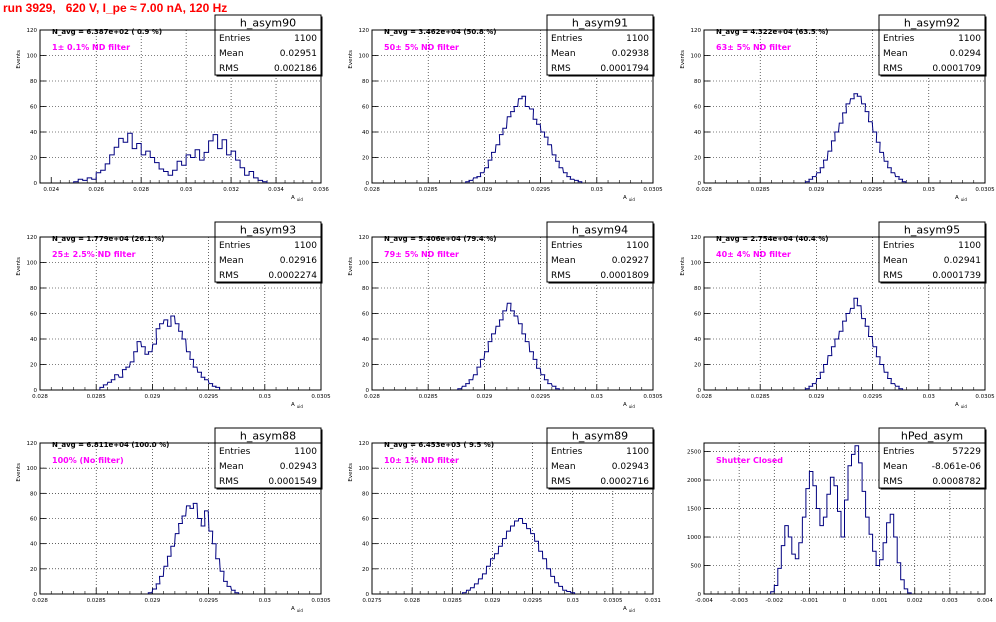 The image size is (996, 622). What do you see at coordinates (749, 460) in the screenshot?
I see `filter-note: Shutter Closed` at bounding box center [749, 460].